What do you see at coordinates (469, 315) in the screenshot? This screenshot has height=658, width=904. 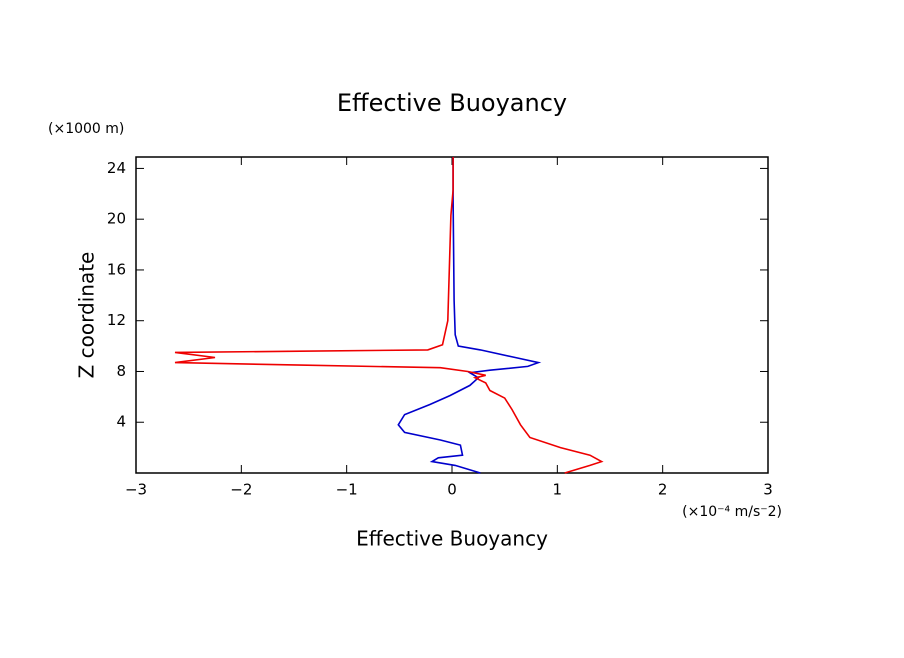 I see `line` at bounding box center [469, 315].